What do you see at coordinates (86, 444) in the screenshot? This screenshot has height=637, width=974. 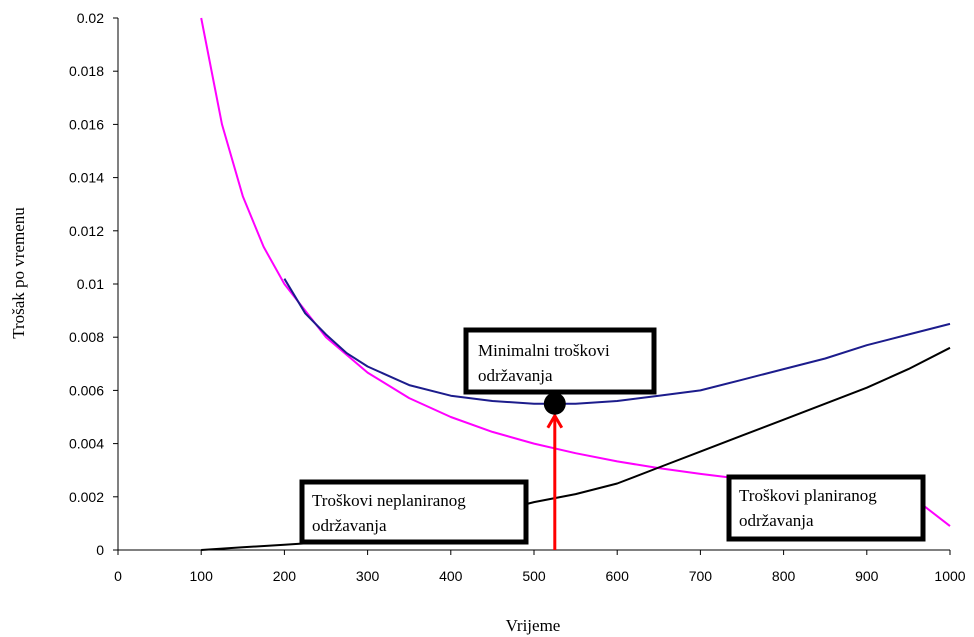 I see `y-tick-label: 0.004` at bounding box center [86, 444].